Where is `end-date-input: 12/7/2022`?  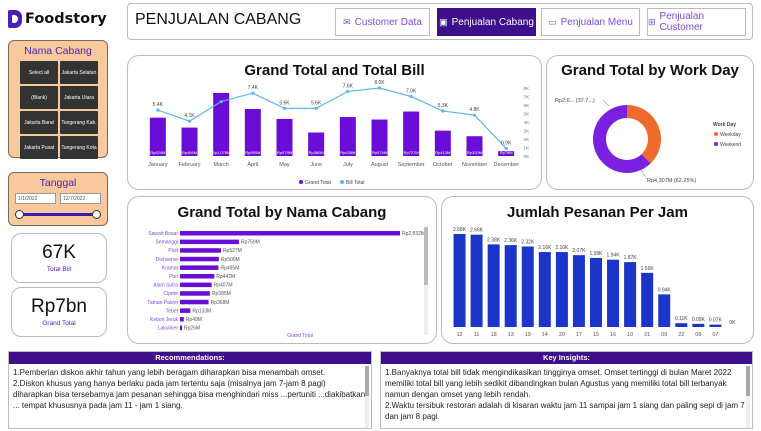 end-date-input: 12/7/2022 is located at coordinates (80, 198).